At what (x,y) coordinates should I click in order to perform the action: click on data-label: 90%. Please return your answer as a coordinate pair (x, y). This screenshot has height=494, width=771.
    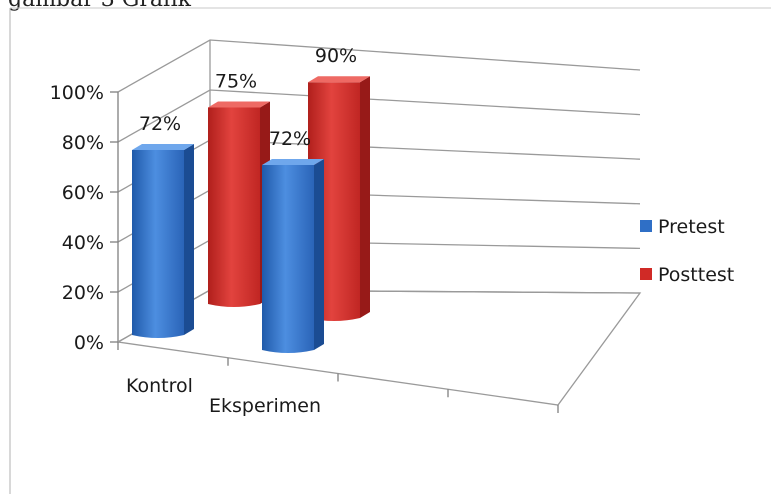
    Looking at the image, I should click on (336, 56).